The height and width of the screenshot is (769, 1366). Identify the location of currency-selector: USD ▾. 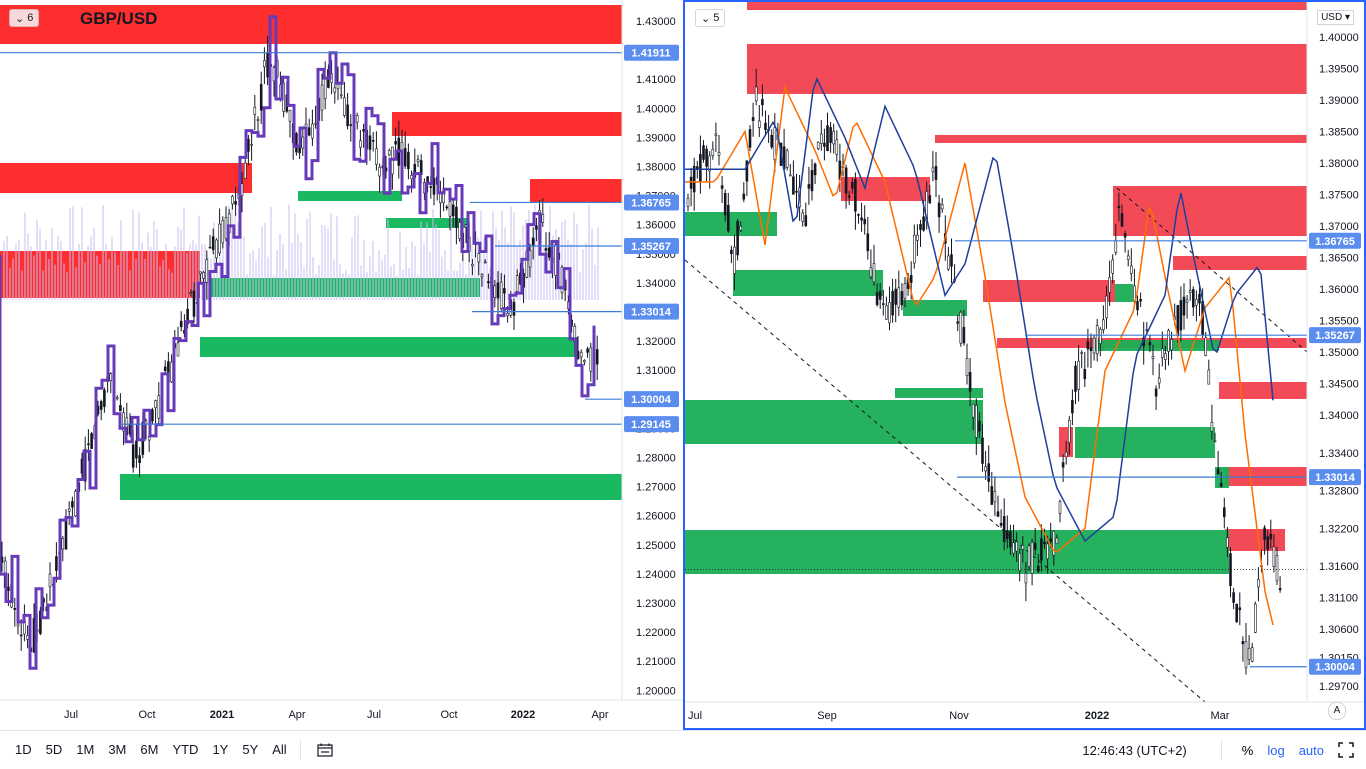
(1335, 17).